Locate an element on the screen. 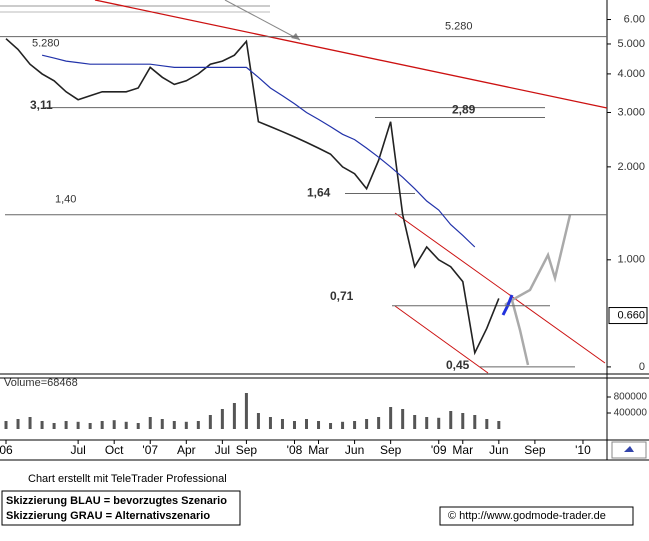  level-label: 0,71 is located at coordinates (342, 296).